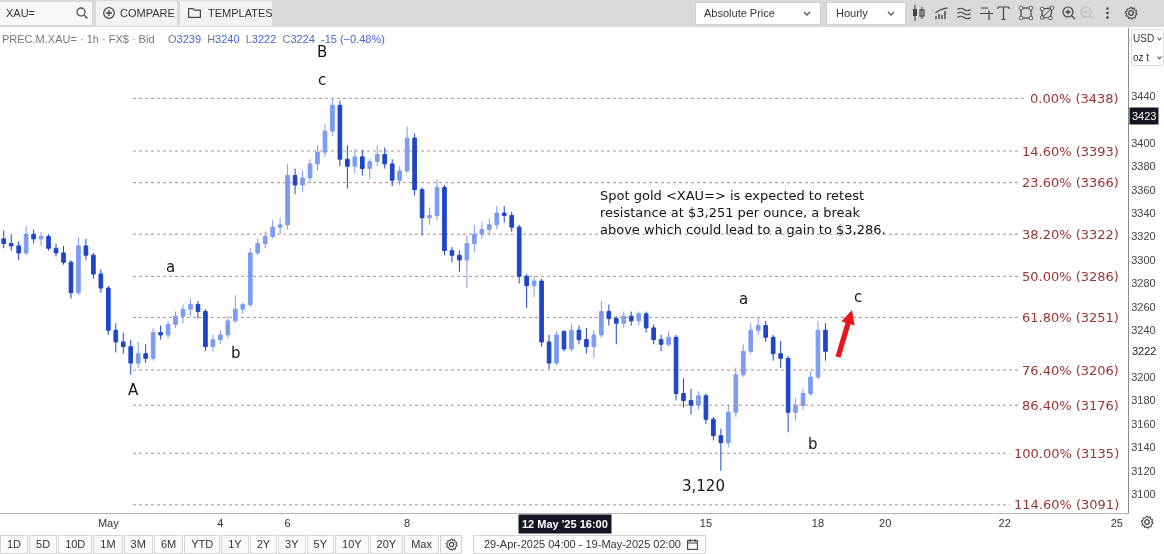 The width and height of the screenshot is (1164, 554). I want to click on annotation: b, so click(236, 353).